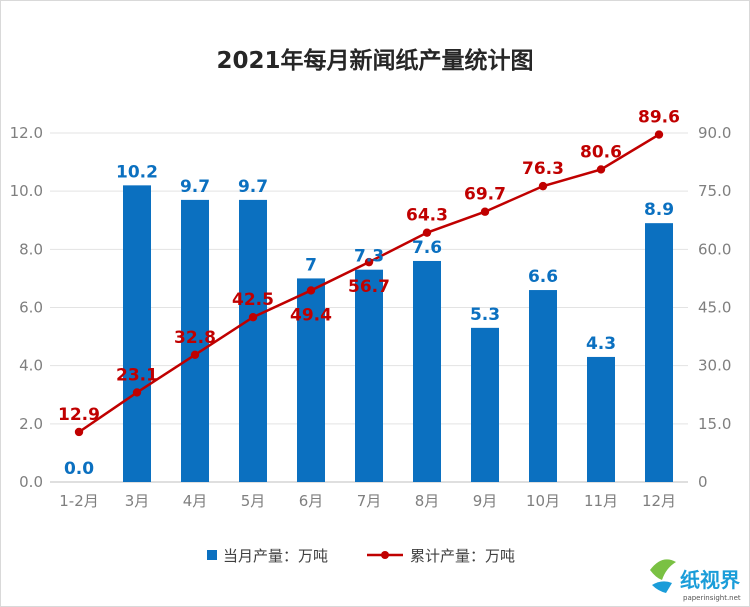 This screenshot has width=750, height=607. What do you see at coordinates (369, 501) in the screenshot?
I see `x-tick-label: 7月` at bounding box center [369, 501].